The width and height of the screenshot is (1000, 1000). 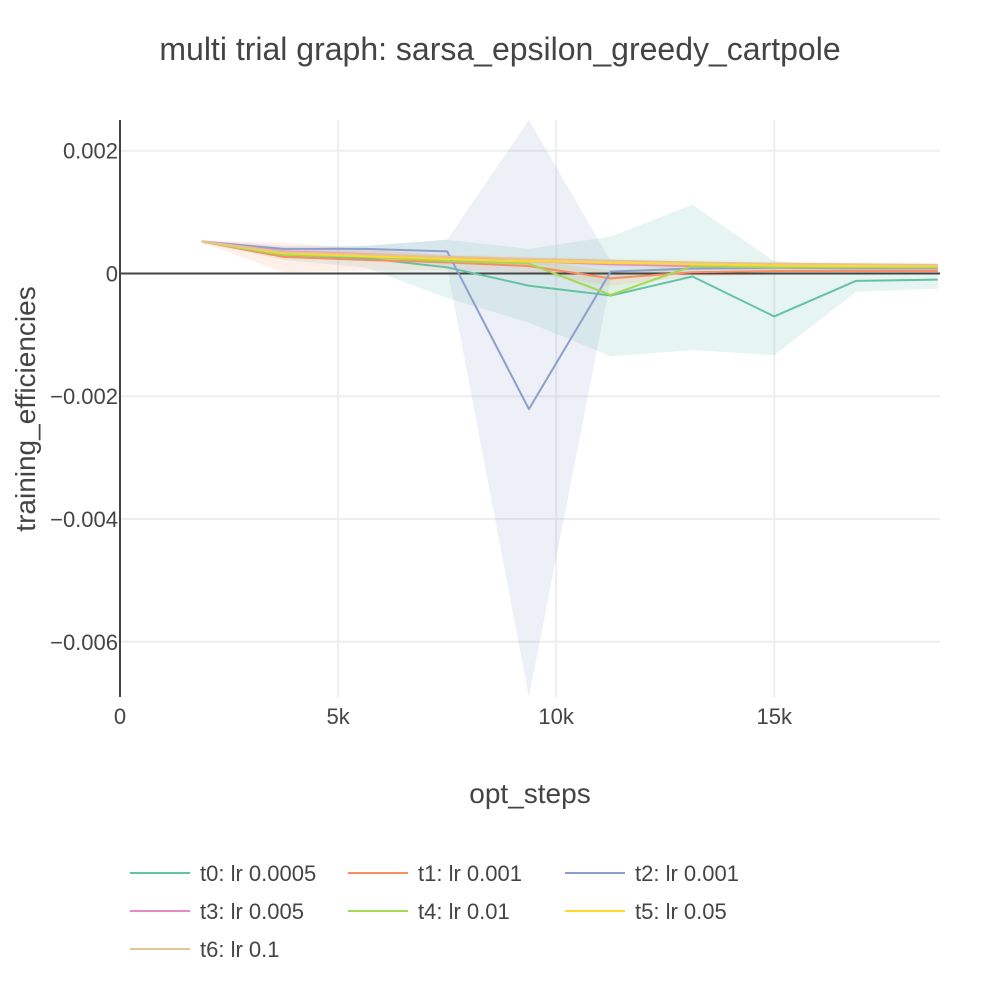 I want to click on y-tick-label: 0, so click(x=112, y=273).